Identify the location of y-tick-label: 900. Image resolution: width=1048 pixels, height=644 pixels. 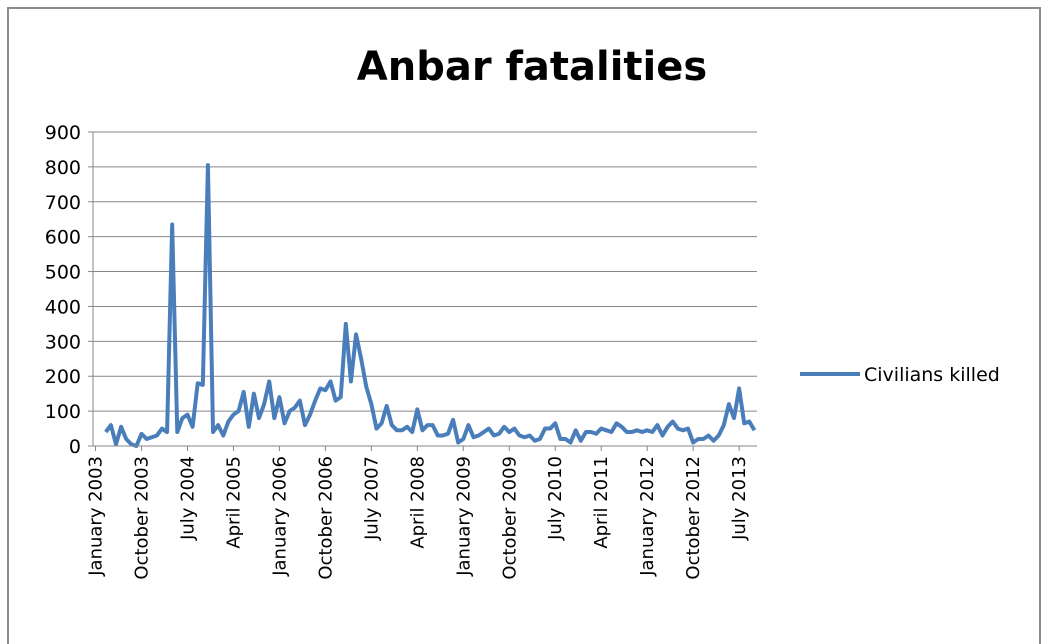
(63, 133).